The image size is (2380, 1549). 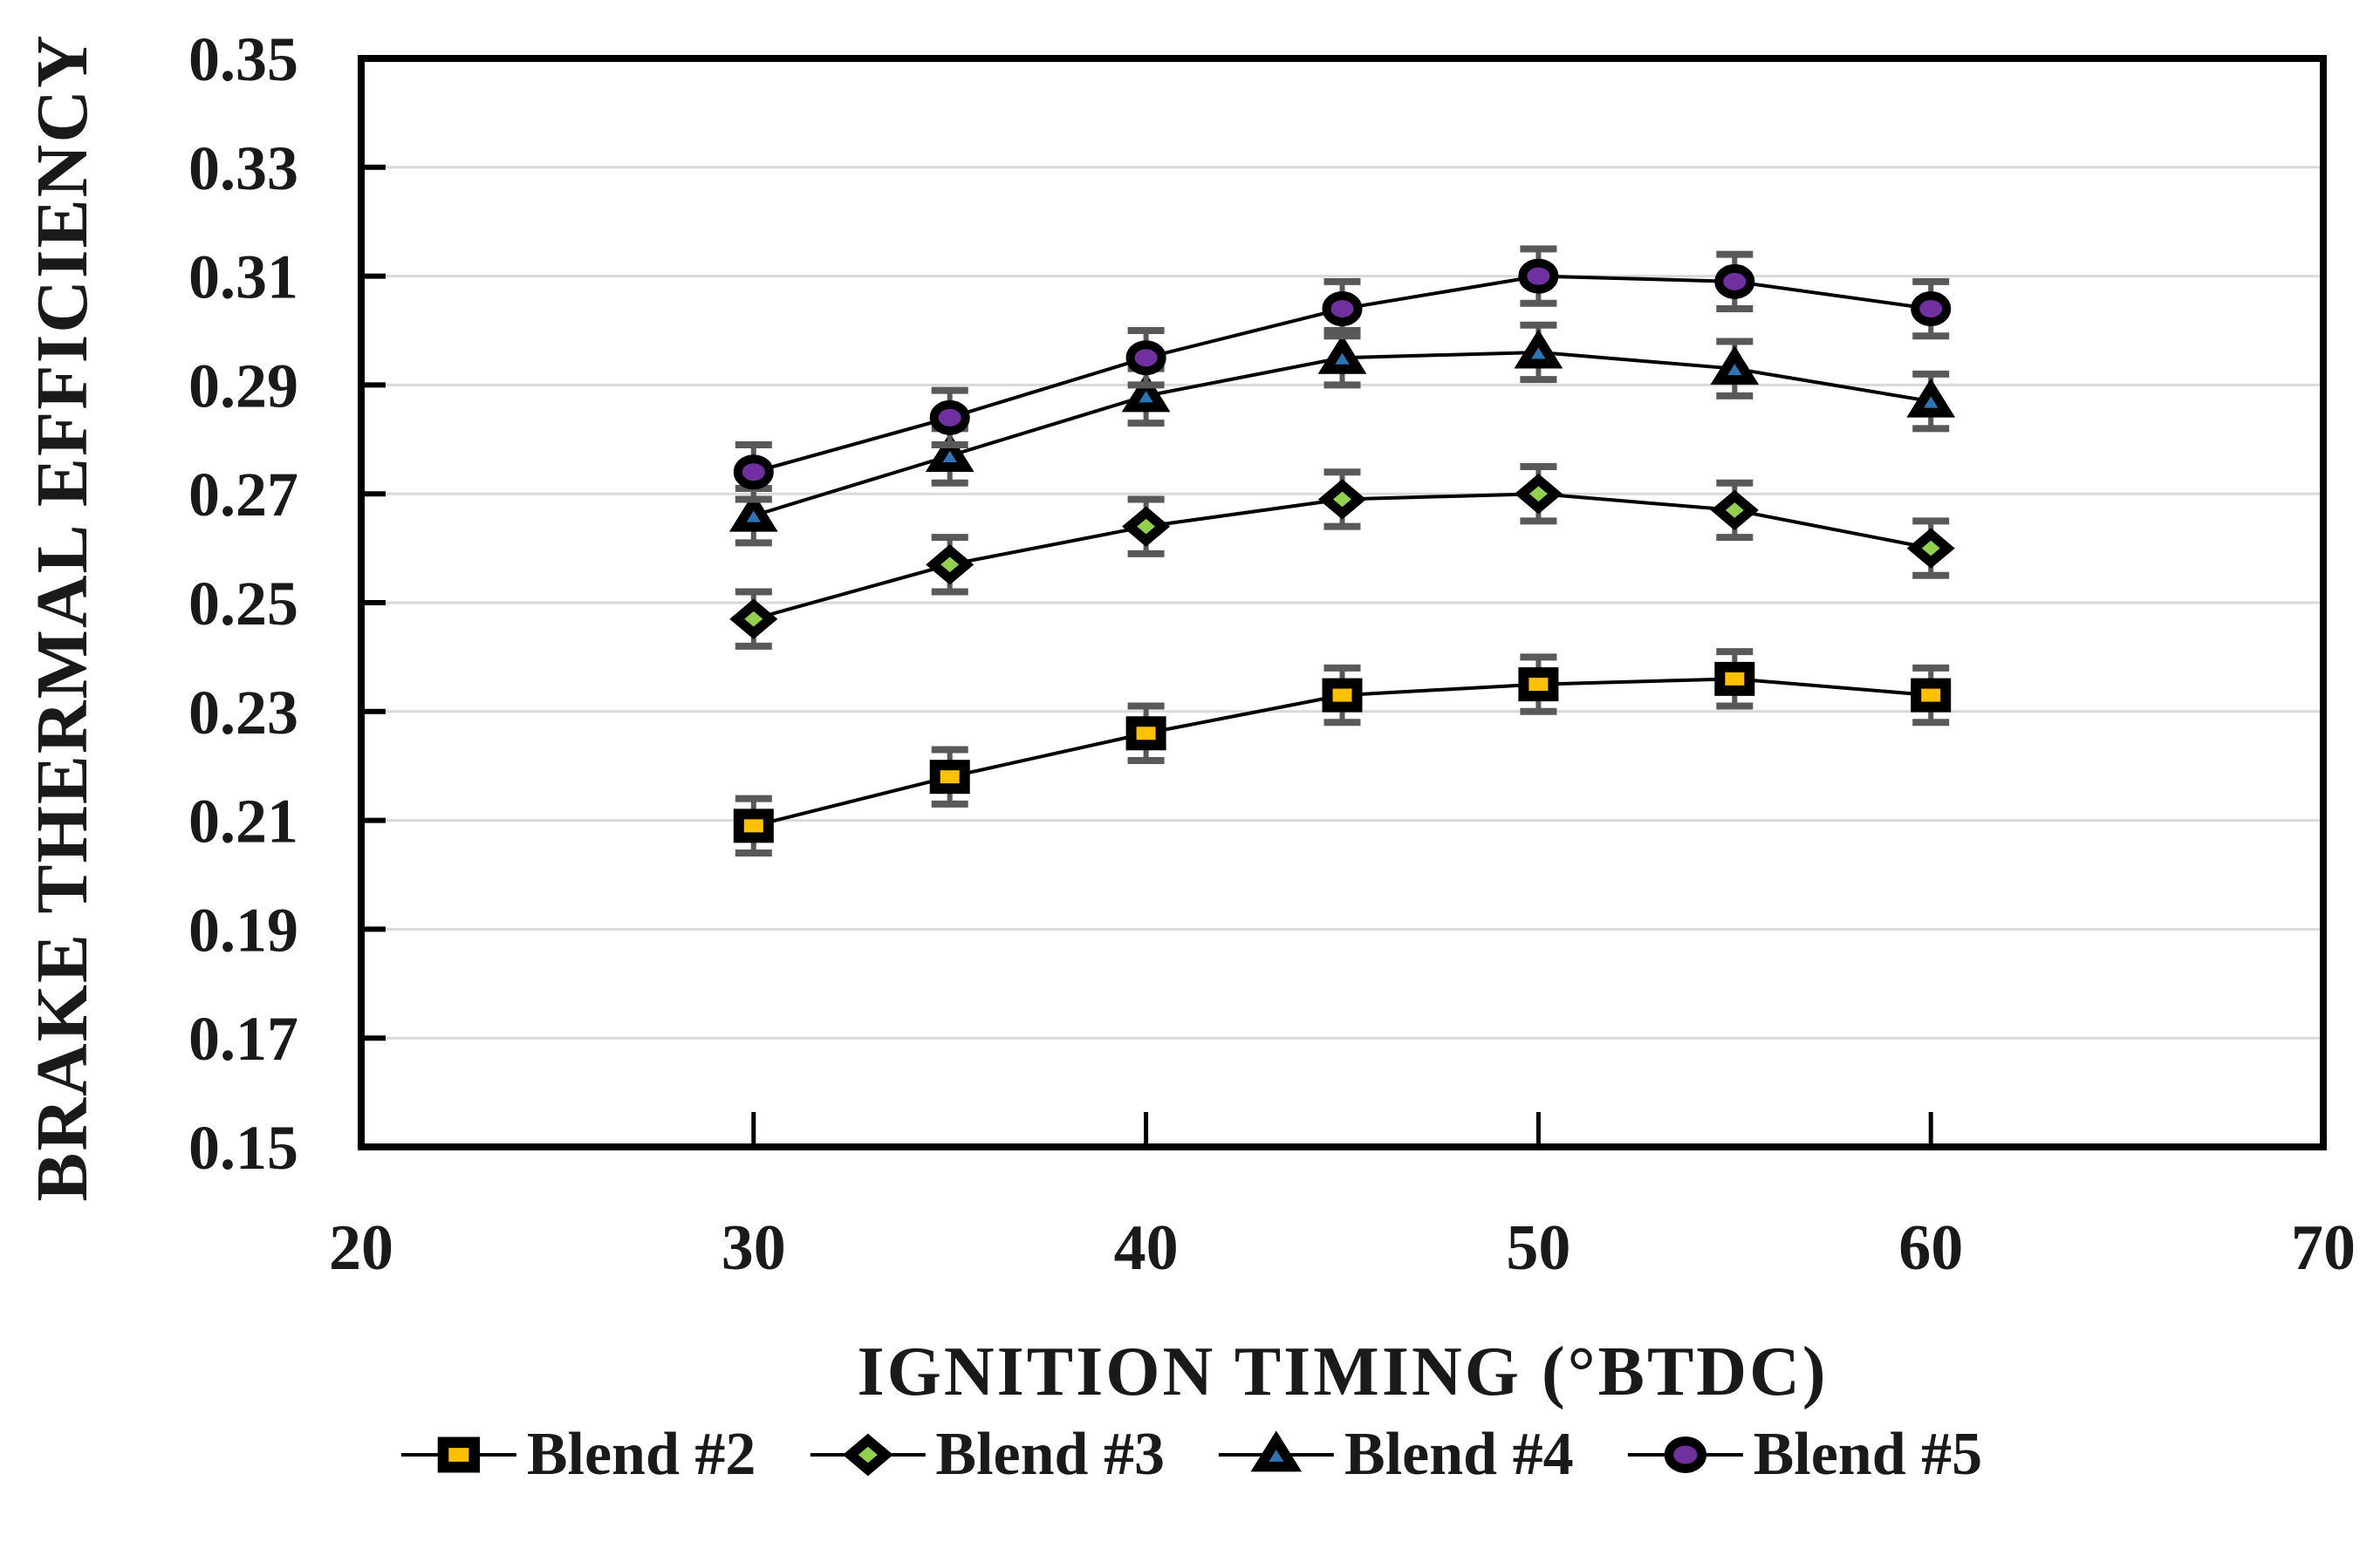 What do you see at coordinates (1930, 1248) in the screenshot?
I see `x-tick-label: 60` at bounding box center [1930, 1248].